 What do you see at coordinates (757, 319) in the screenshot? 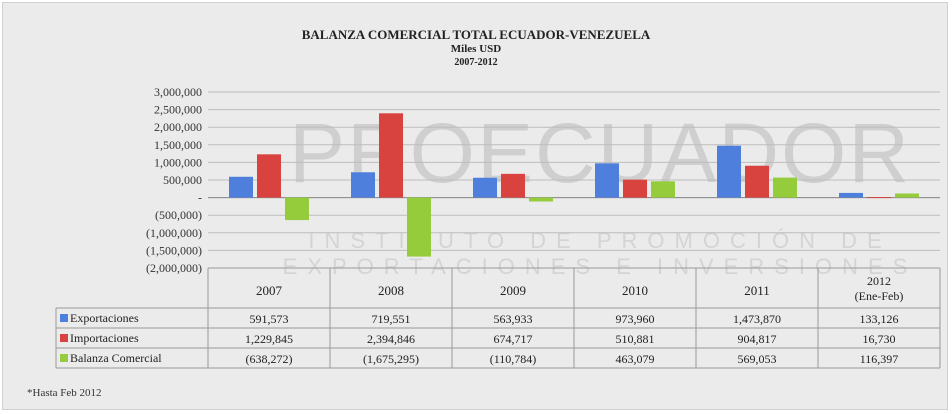
I see `data-value: 1,473,870` at bounding box center [757, 319].